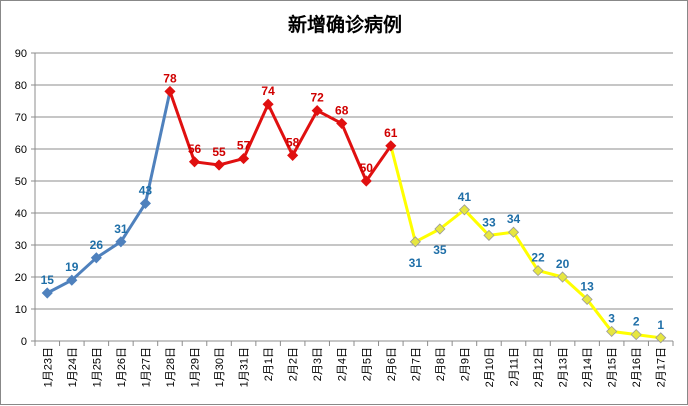 The image size is (688, 406). I want to click on x-tick-label: 1月25日, so click(97, 367).